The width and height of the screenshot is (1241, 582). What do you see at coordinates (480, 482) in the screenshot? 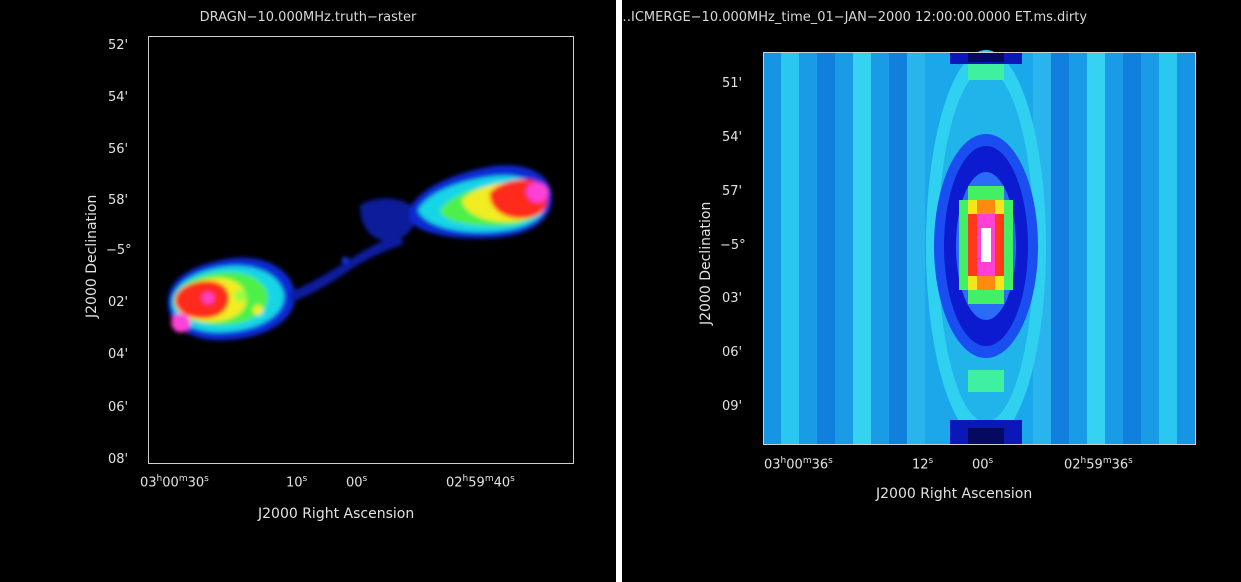
I see `left-xtick: 02h59m40s` at bounding box center [480, 482].